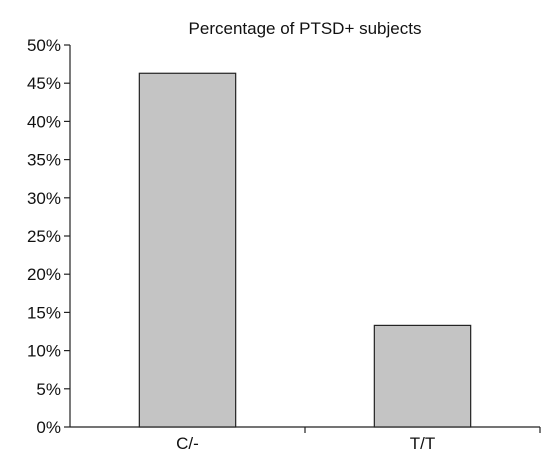  Describe the element at coordinates (44, 121) in the screenshot. I see `y-tick-label: 40%` at that location.